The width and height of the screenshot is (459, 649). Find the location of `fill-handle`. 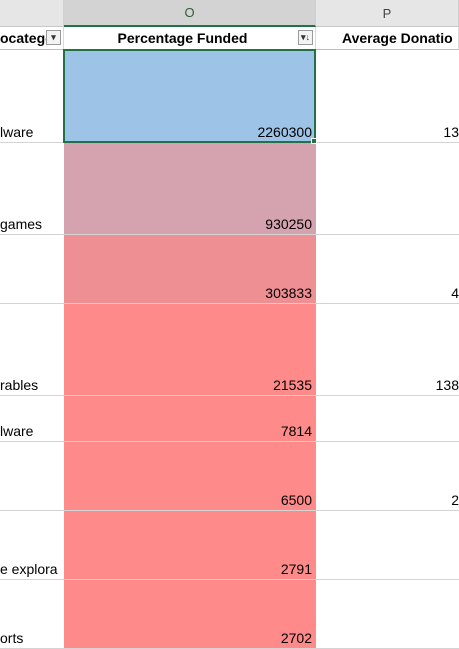

fill-handle is located at coordinates (314, 141).